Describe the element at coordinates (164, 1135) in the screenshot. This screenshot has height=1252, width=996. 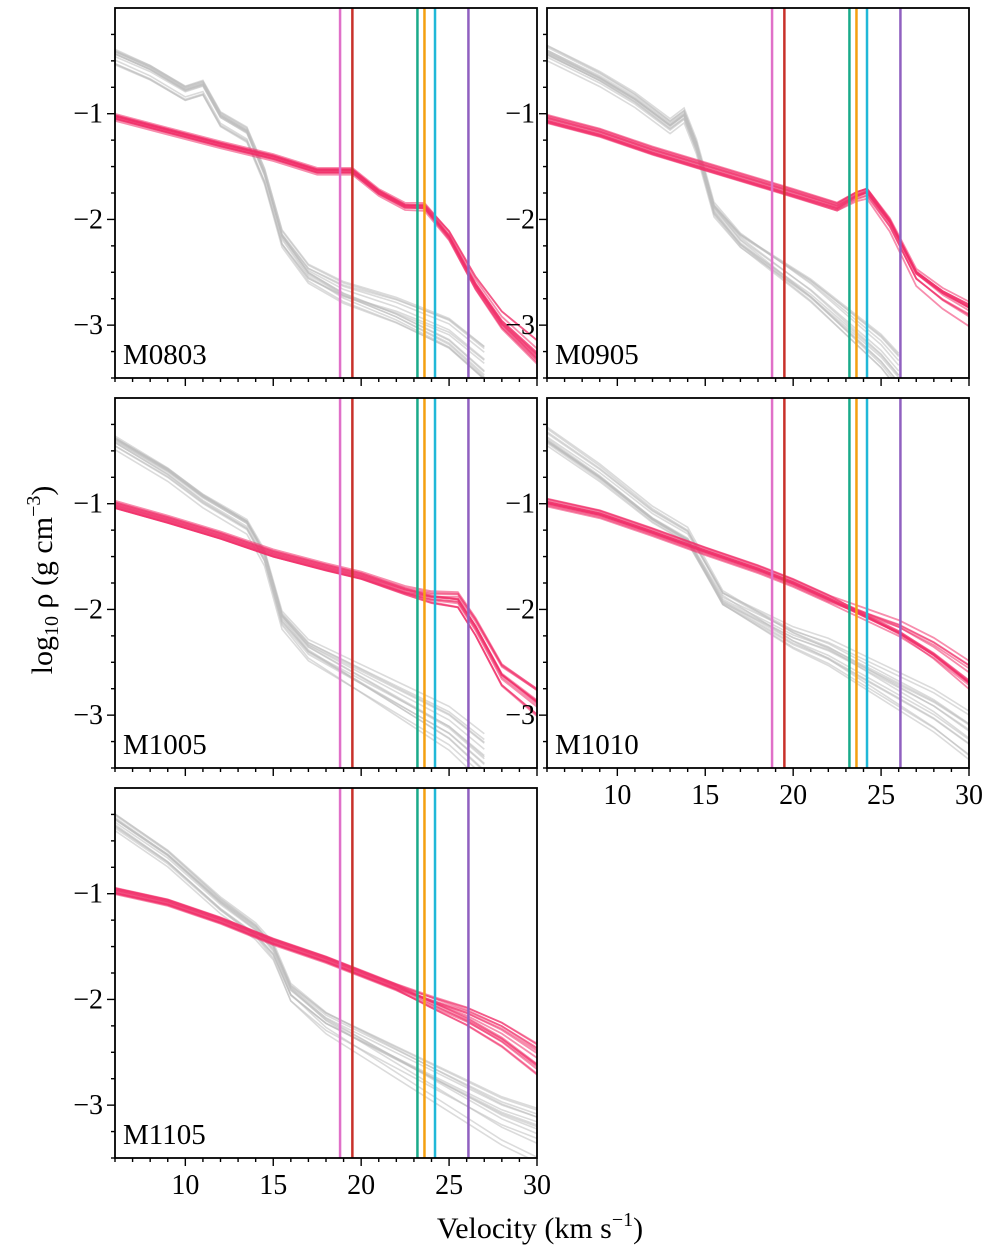
I see `panel-label: M1105` at that location.